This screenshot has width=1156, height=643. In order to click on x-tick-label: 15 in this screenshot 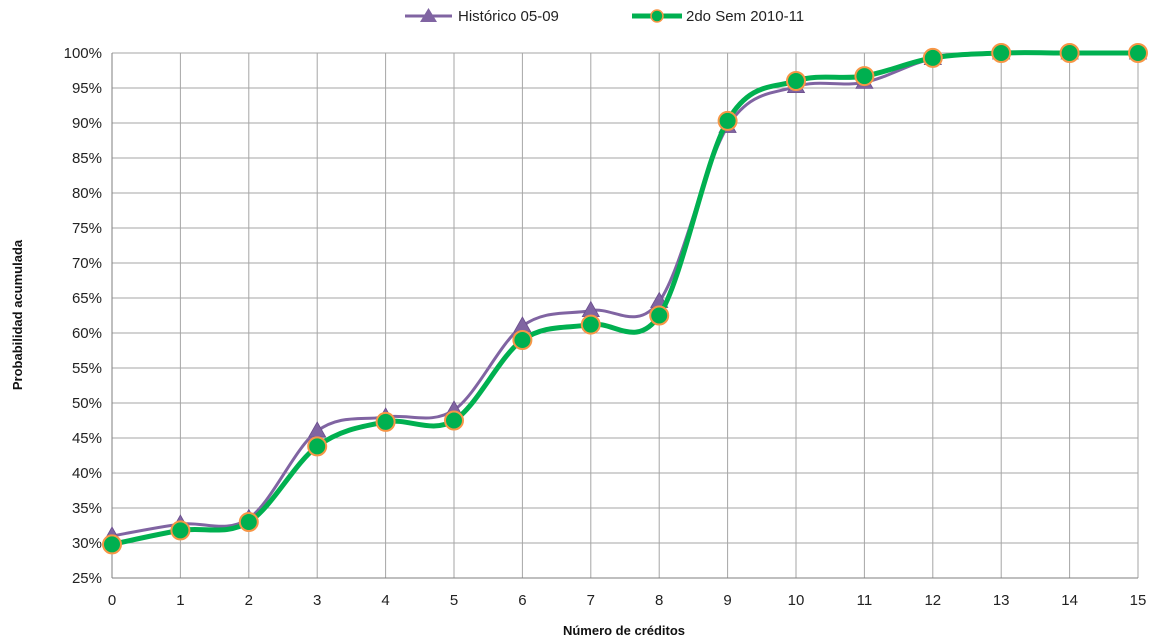, I will do `click(1138, 600)`.